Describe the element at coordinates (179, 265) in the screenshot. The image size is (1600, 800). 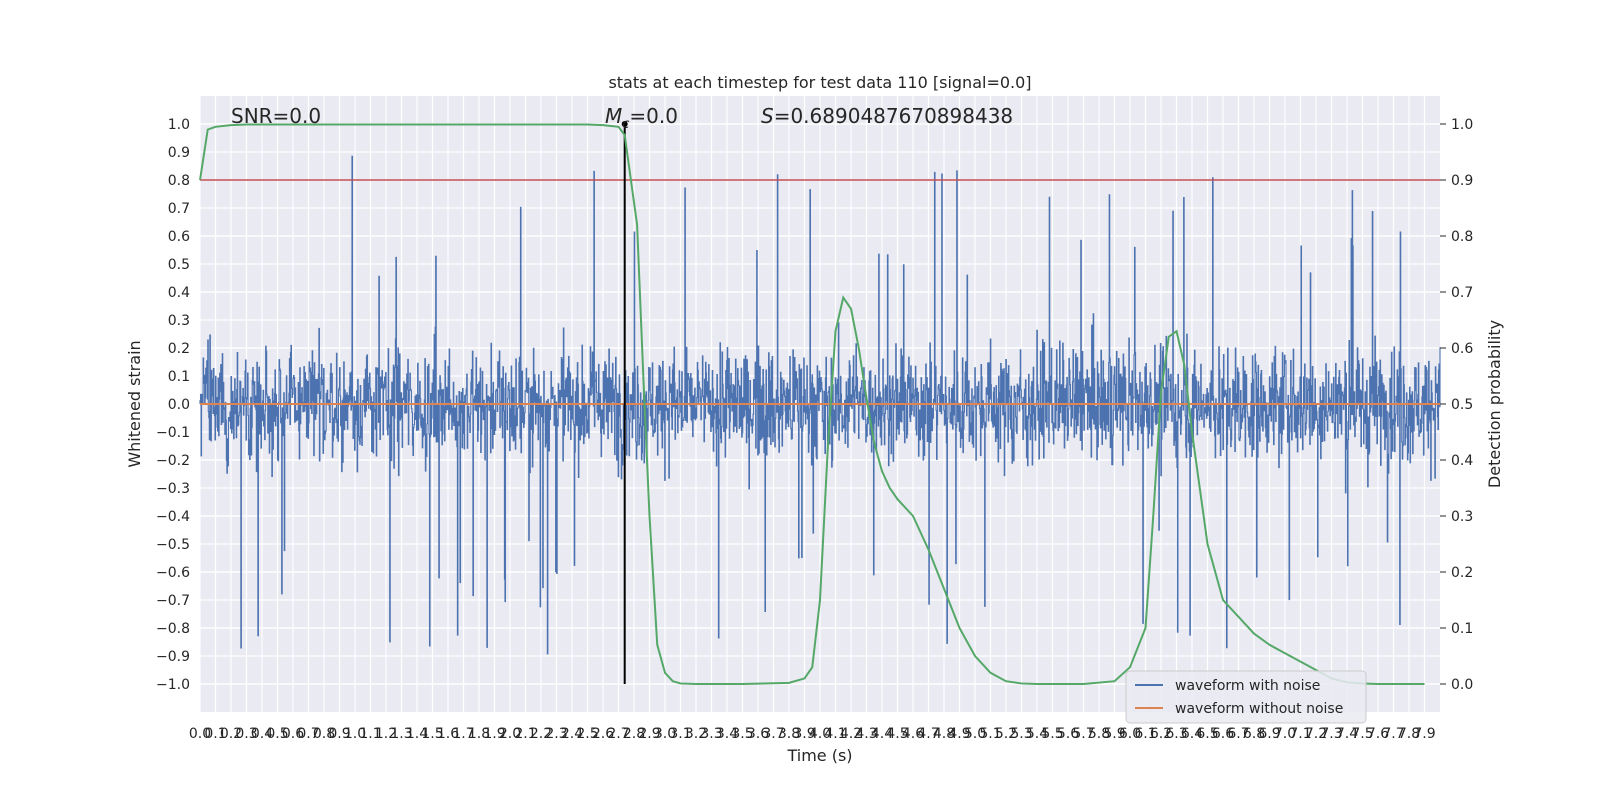
I see `y-tick-label: 0.5` at that location.